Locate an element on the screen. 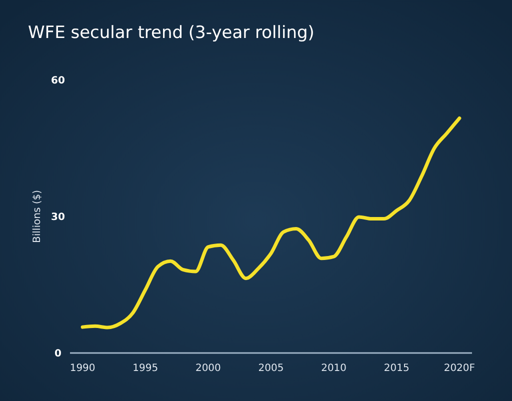 The height and width of the screenshot is (401, 512). x-tick-label: 2000 is located at coordinates (208, 368).